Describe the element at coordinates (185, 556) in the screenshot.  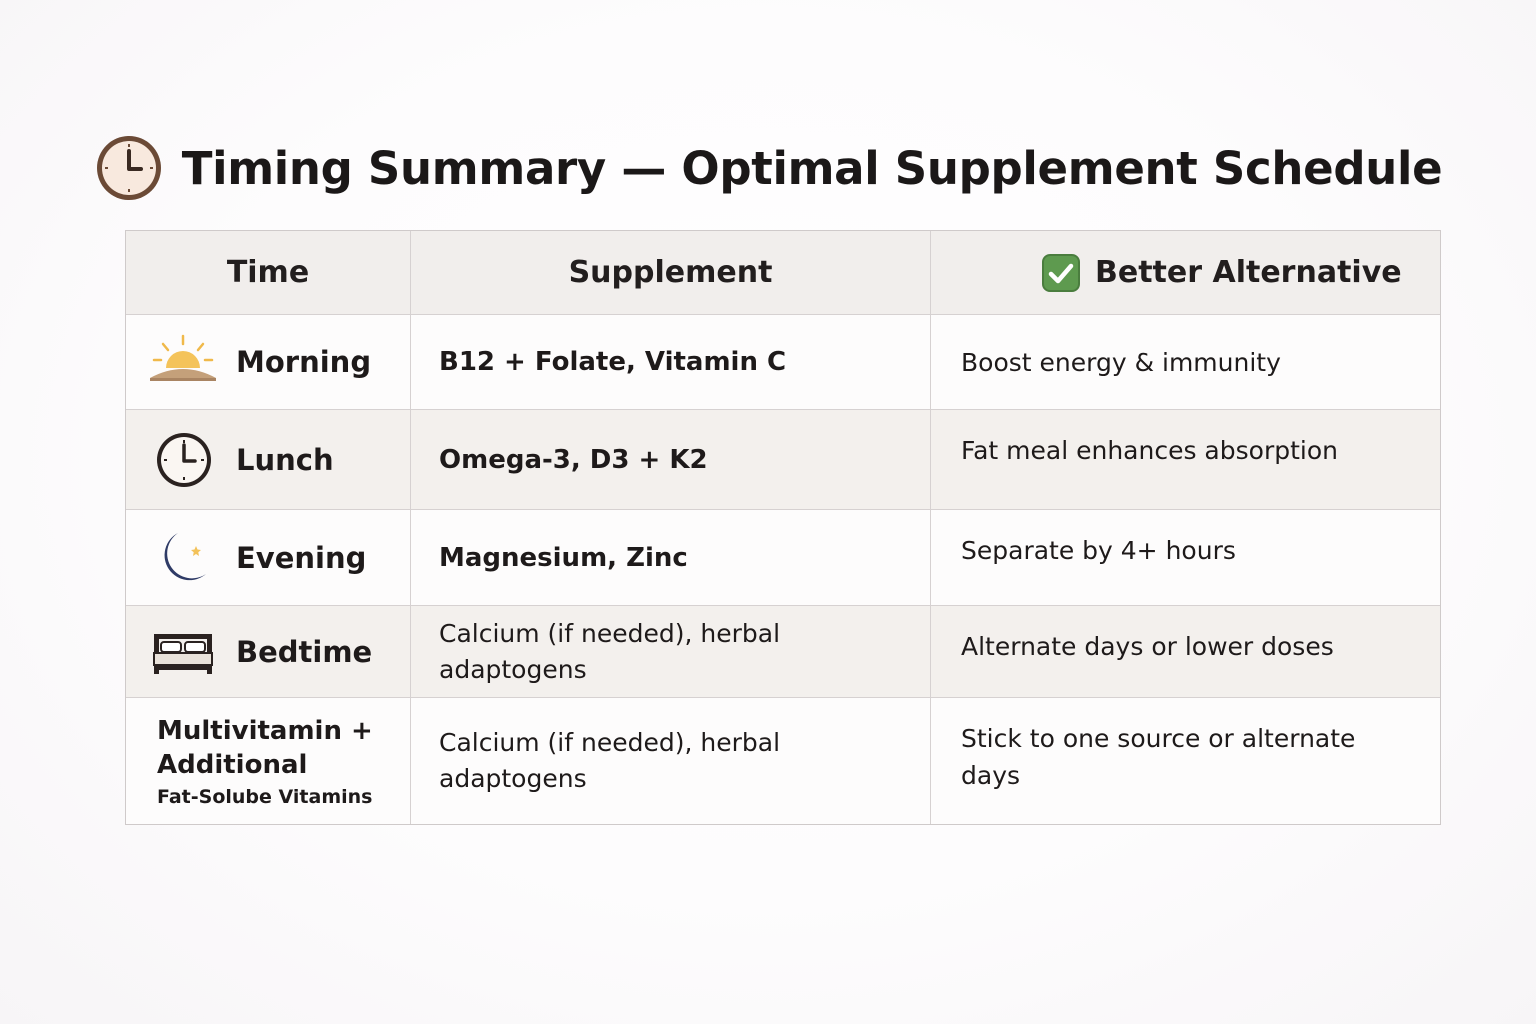
I see `moon-icon` at that location.